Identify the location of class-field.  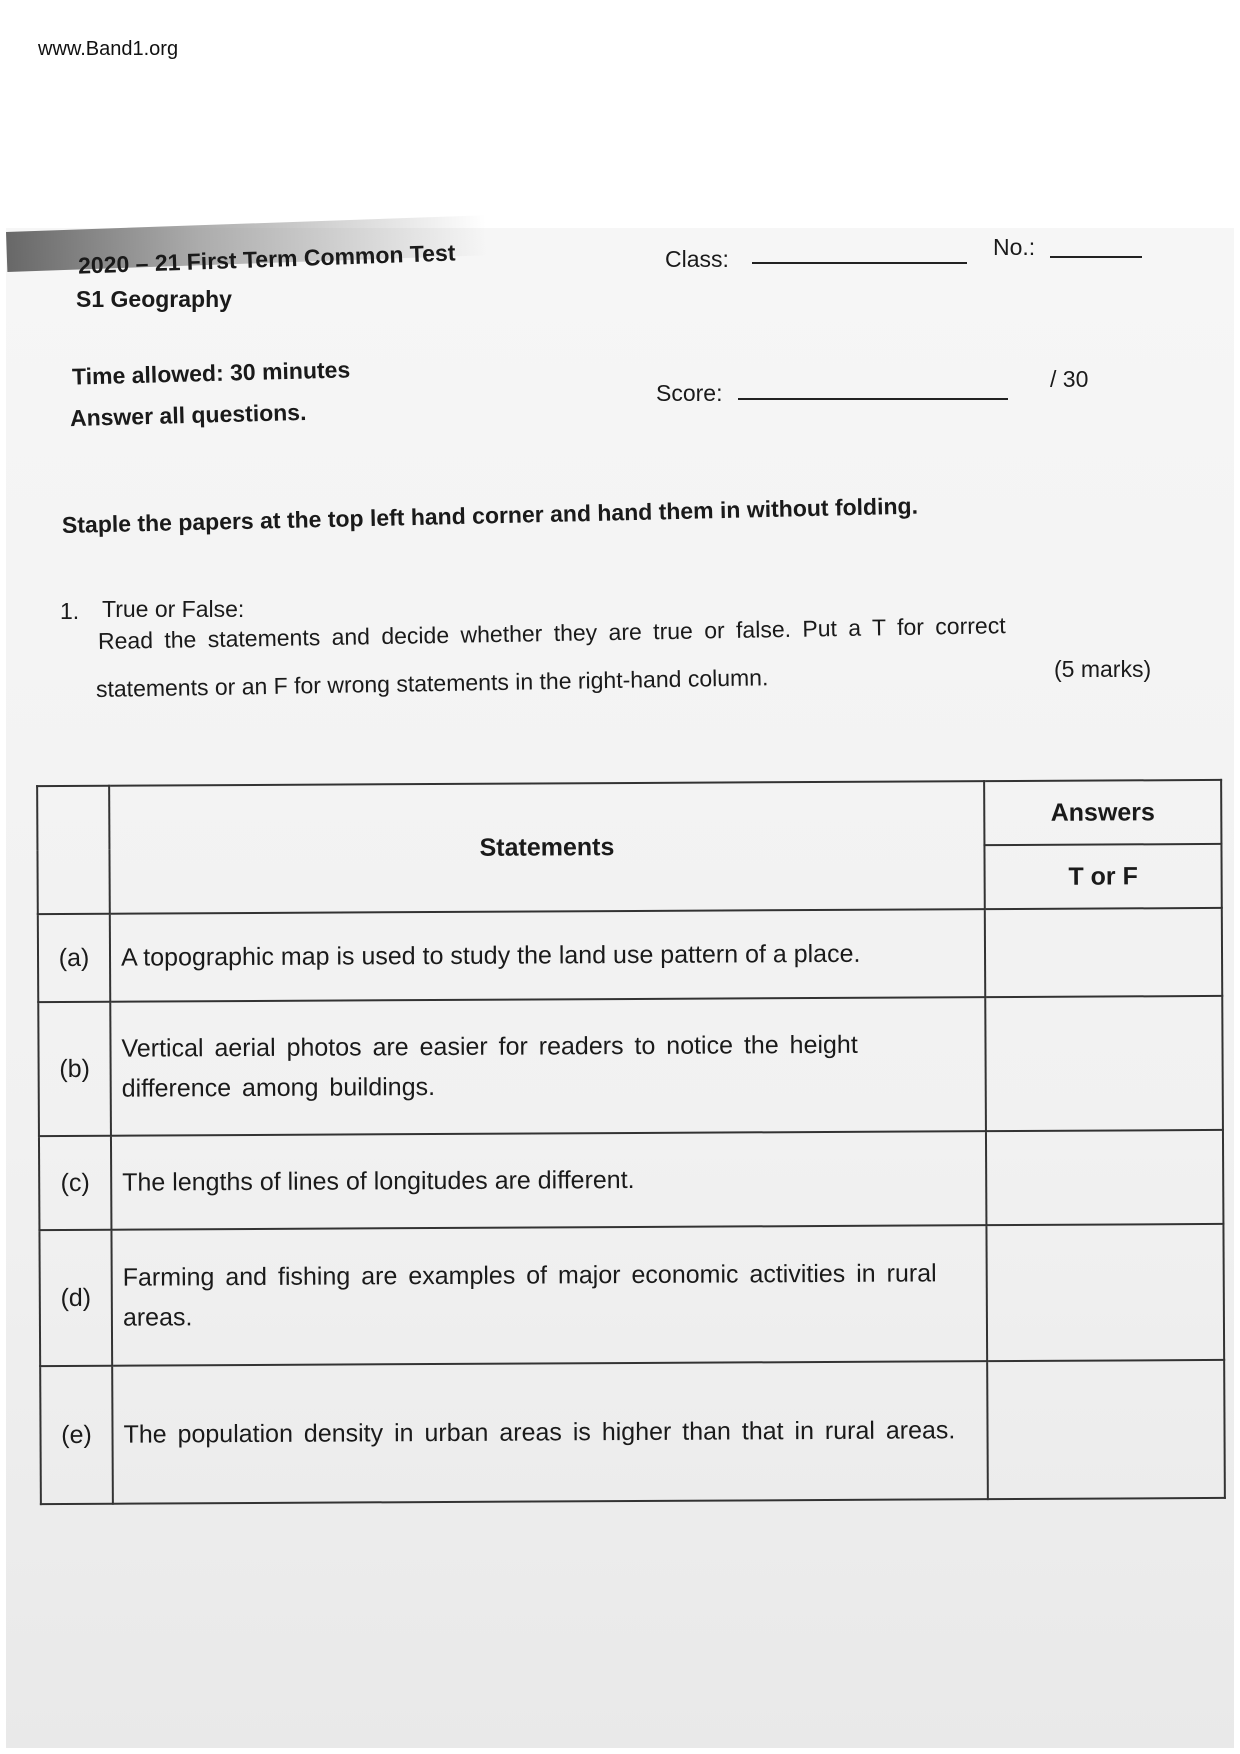
(859, 263).